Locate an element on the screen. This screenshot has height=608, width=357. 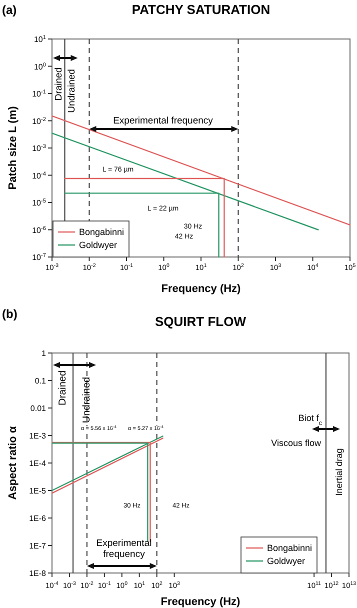
y-tick-label: 10$^{-4}$ is located at coordinates (39, 175).